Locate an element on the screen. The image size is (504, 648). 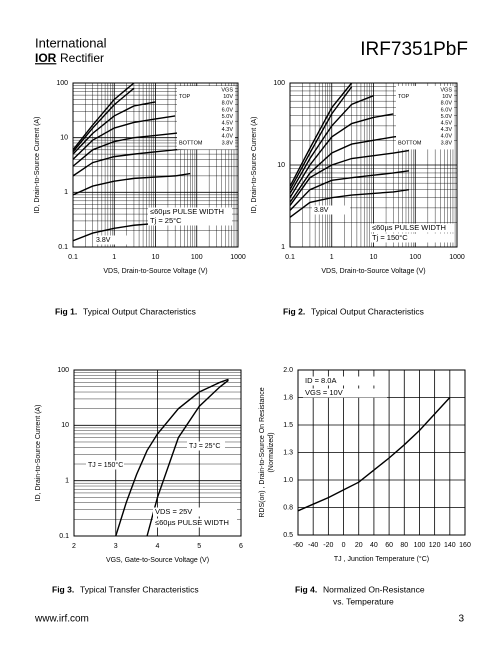
legend-entry: 6.0V is located at coordinates (447, 110).